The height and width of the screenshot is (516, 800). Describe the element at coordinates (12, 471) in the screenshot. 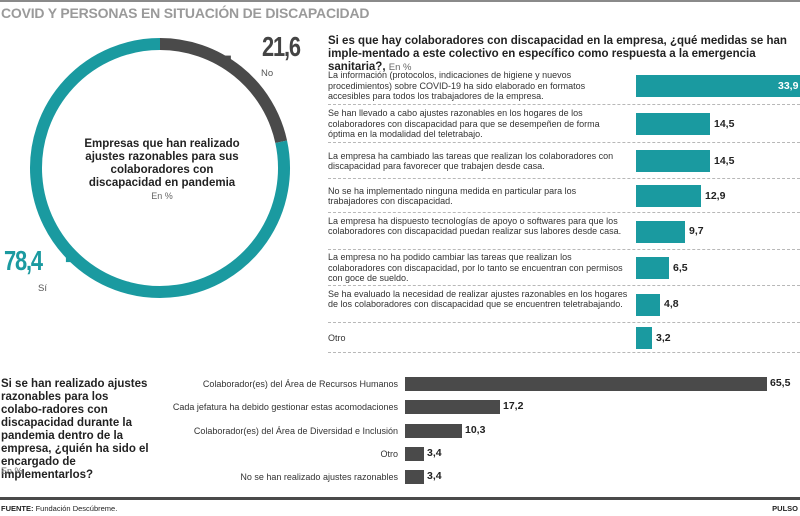

I see `implementer-unit: En %` at that location.